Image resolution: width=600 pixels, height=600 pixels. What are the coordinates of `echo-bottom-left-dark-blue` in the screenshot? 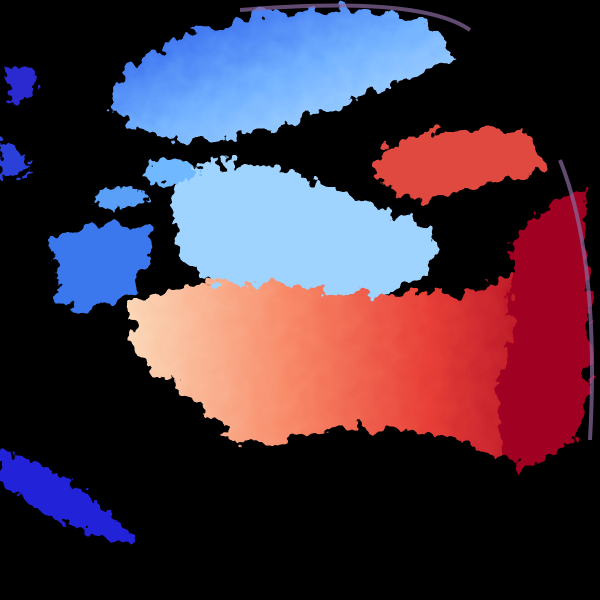 It's located at (70, 497).